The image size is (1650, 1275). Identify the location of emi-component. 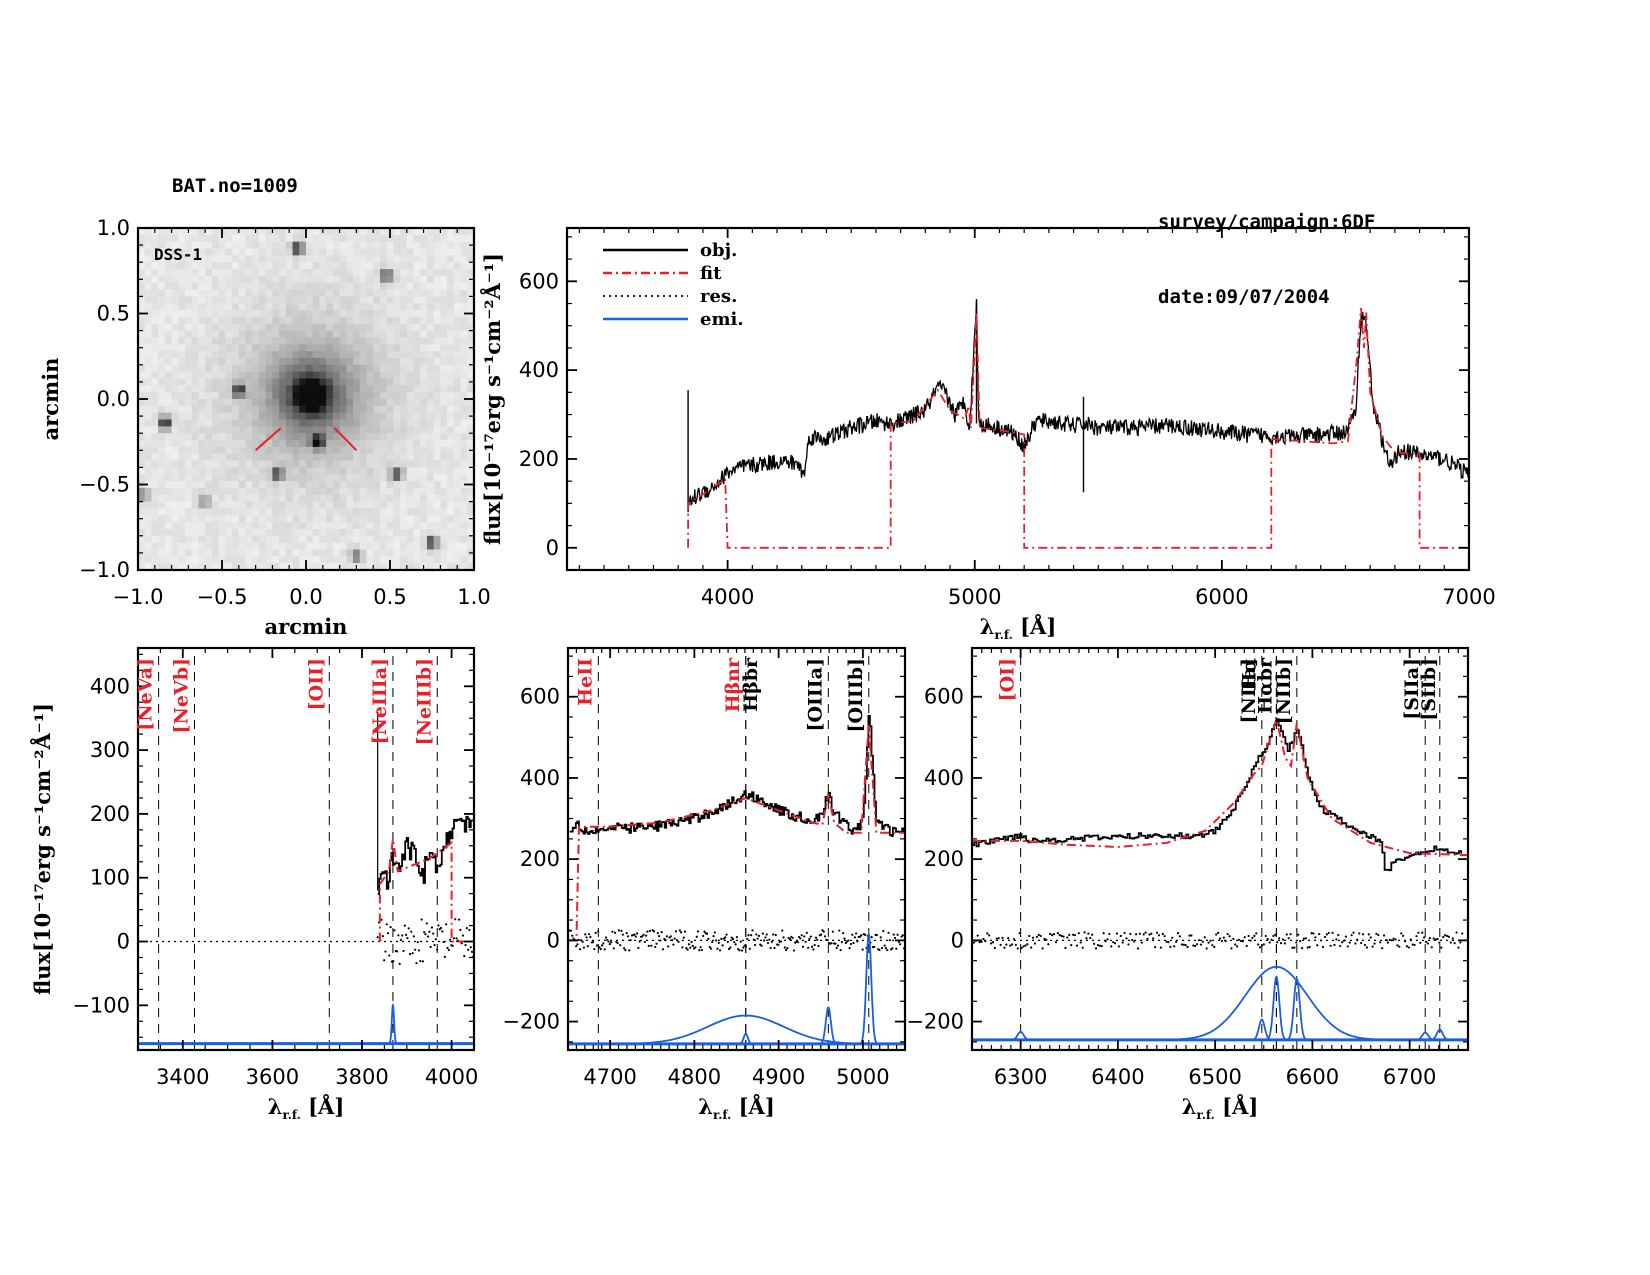
(1262, 1029).